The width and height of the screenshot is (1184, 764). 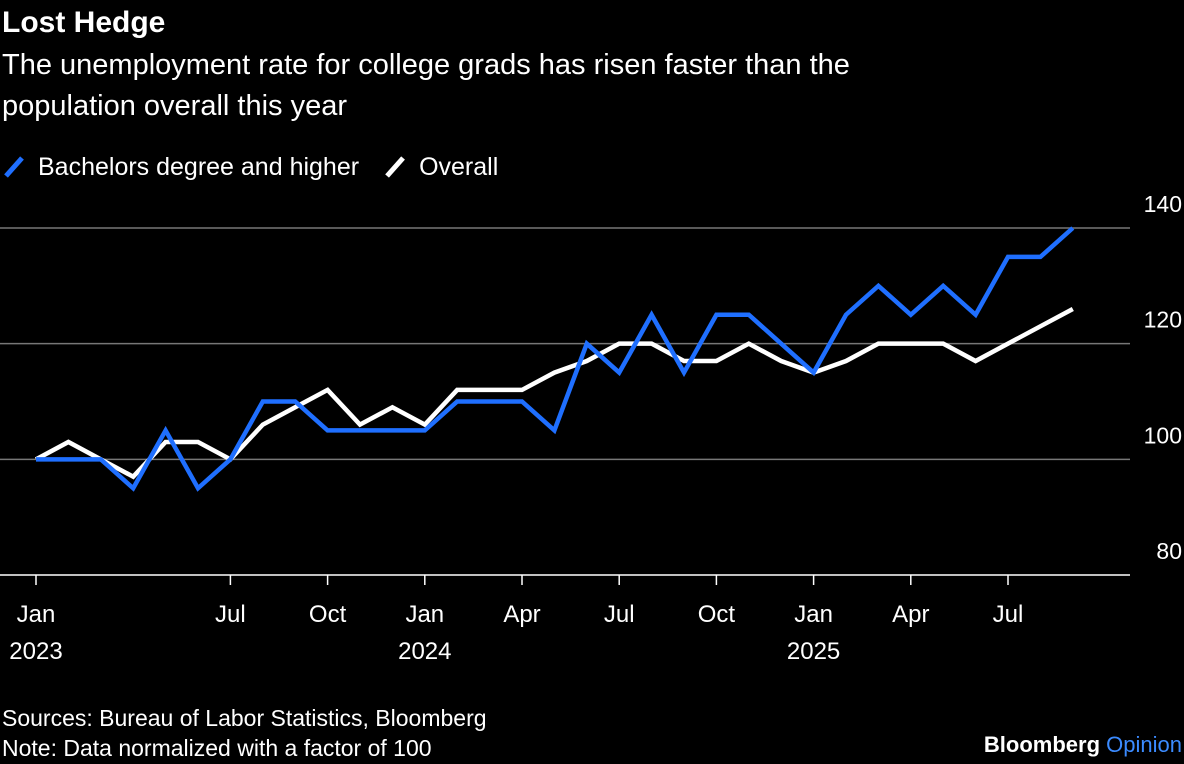 I want to click on y-tick-label: 100, so click(x=1163, y=435).